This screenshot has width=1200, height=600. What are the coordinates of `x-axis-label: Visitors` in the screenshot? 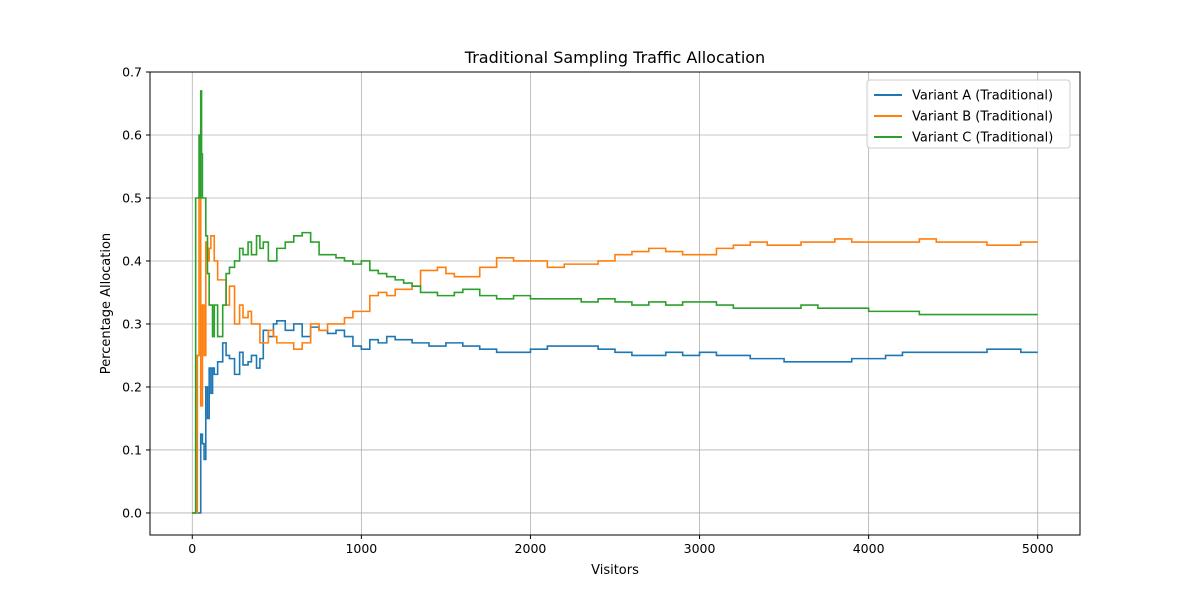 It's located at (615, 570).